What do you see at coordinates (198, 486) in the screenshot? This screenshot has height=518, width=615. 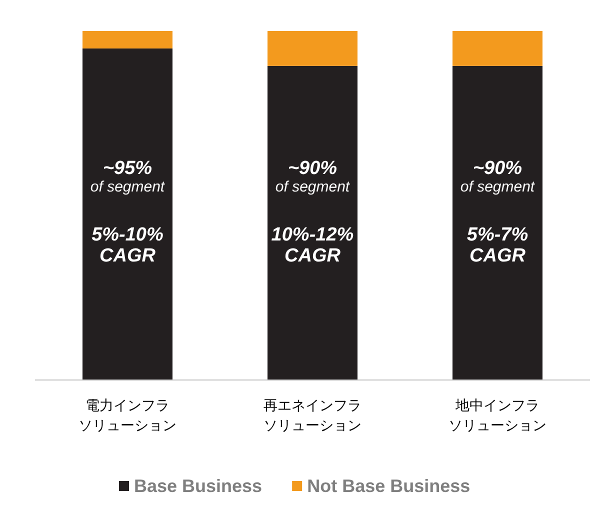 I see `legend-label: Base Business` at bounding box center [198, 486].